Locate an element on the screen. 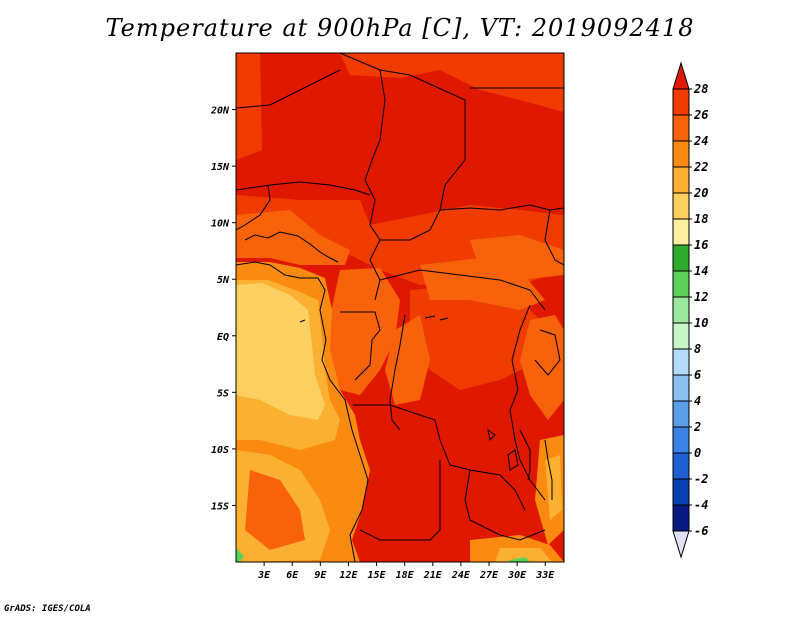  colorbar-label: 14 is located at coordinates (701, 271).